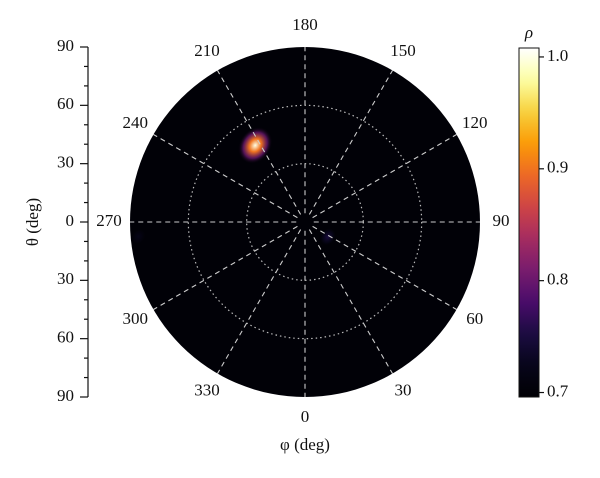  What do you see at coordinates (109, 220) in the screenshot?
I see `angular-tick-label: 270` at bounding box center [109, 220].